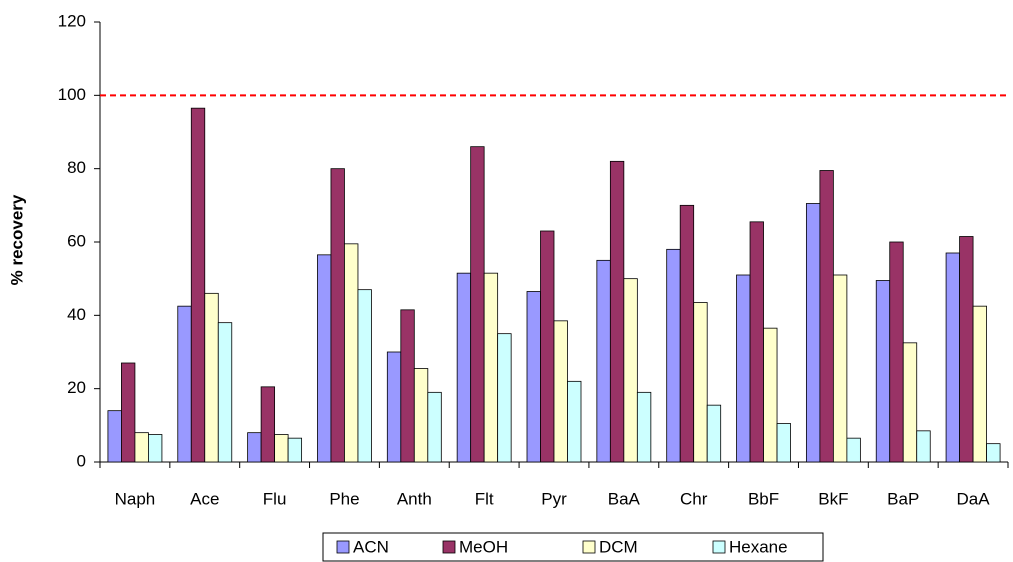 The height and width of the screenshot is (562, 1013). What do you see at coordinates (81, 460) in the screenshot?
I see `y-tick-label: 0` at bounding box center [81, 460].